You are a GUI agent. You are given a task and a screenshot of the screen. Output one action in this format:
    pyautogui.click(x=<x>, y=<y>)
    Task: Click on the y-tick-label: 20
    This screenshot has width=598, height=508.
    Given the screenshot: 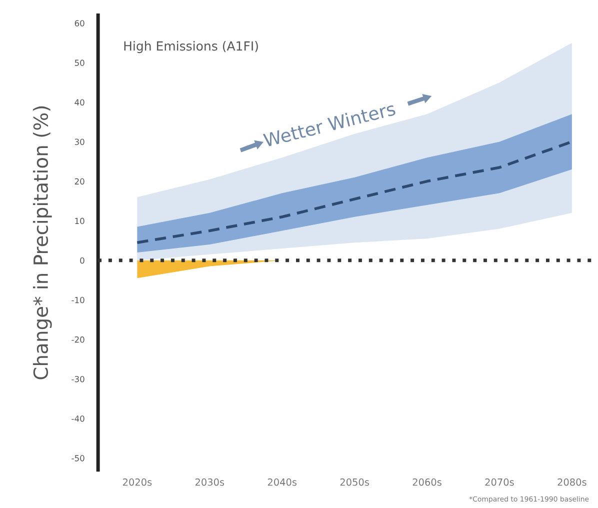 What is the action you would take?
    pyautogui.click(x=79, y=181)
    